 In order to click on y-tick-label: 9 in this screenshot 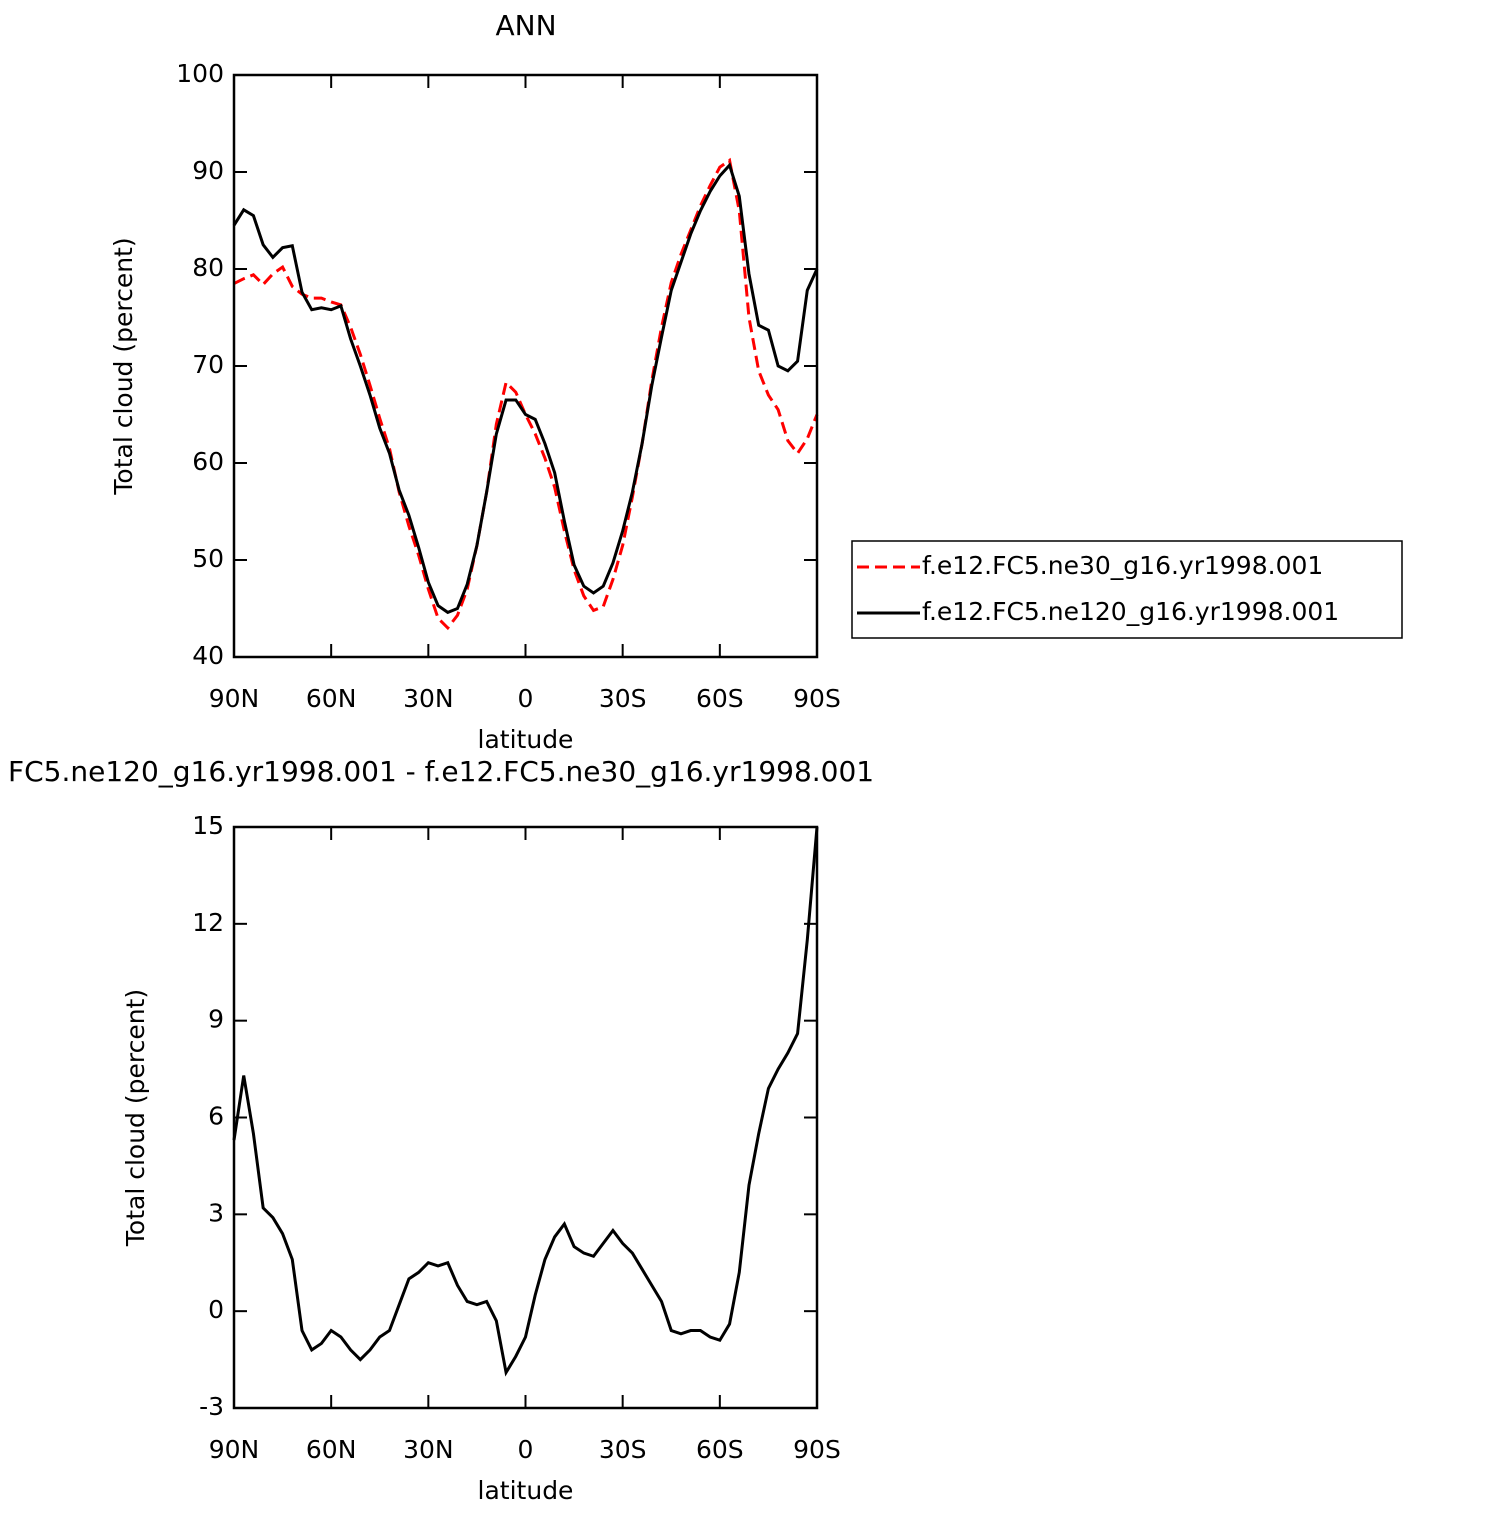, I will do `click(216, 1019)`.